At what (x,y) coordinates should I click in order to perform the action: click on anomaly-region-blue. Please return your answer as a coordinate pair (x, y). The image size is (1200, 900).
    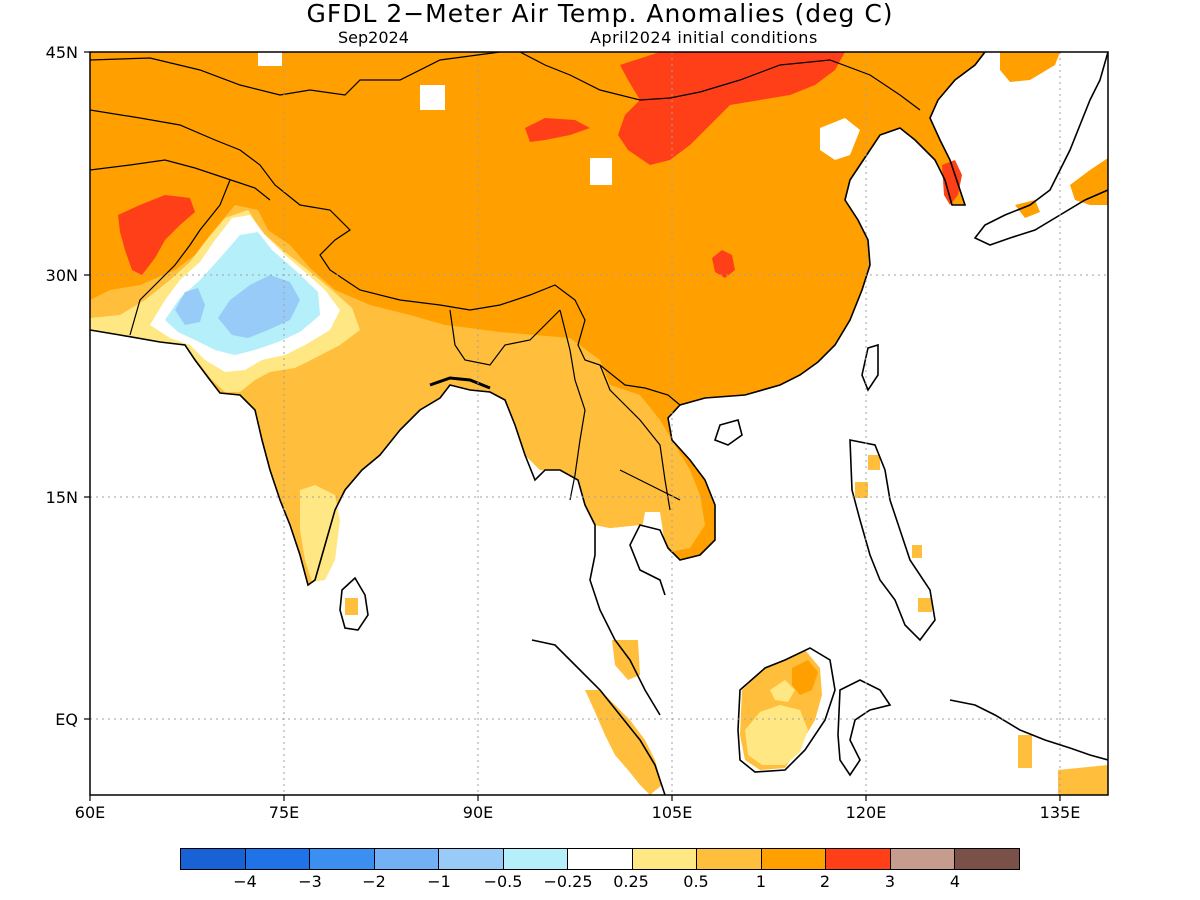
    Looking at the image, I should click on (237, 306).